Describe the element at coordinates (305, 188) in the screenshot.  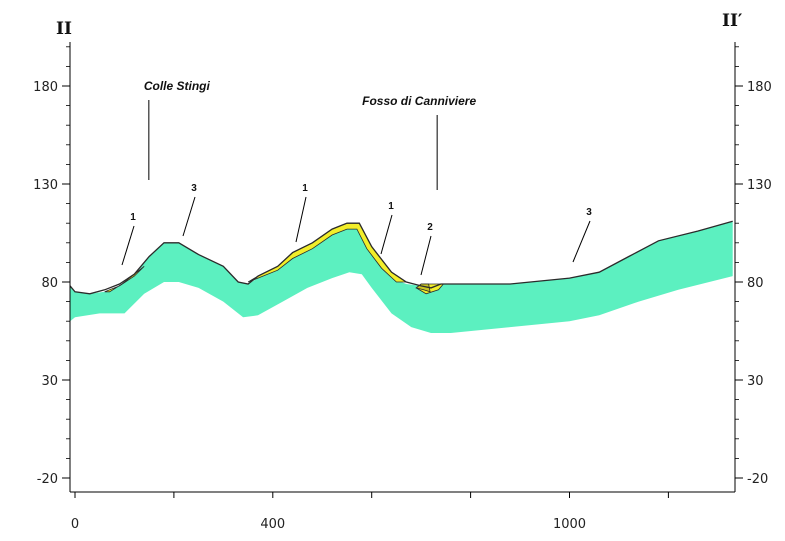
I see `unit-label-3: 1` at that location.